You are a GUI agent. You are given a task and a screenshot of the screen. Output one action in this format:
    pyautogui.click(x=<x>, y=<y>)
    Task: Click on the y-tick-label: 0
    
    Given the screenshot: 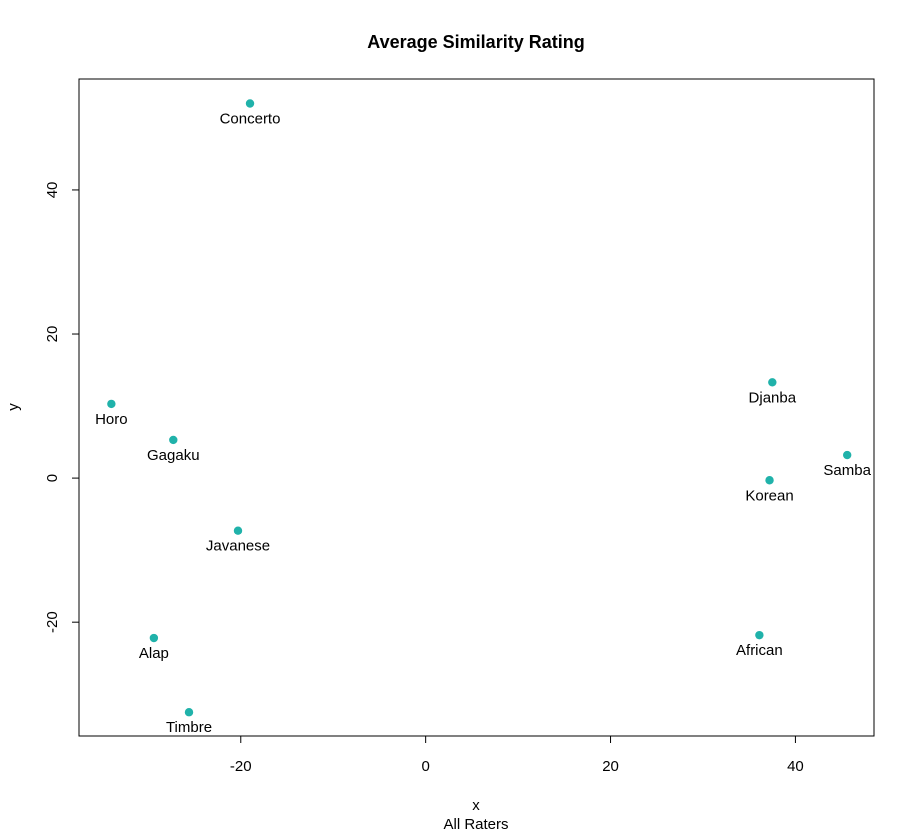 What is the action you would take?
    pyautogui.click(x=52, y=478)
    